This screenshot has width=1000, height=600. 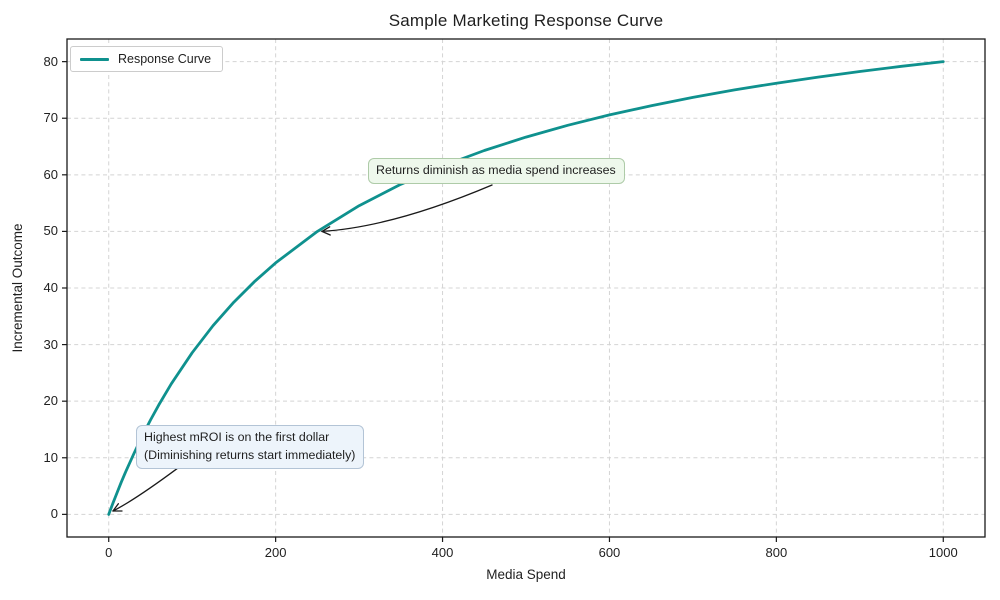 What do you see at coordinates (609, 552) in the screenshot?
I see `x-tick-label-600: 600` at bounding box center [609, 552].